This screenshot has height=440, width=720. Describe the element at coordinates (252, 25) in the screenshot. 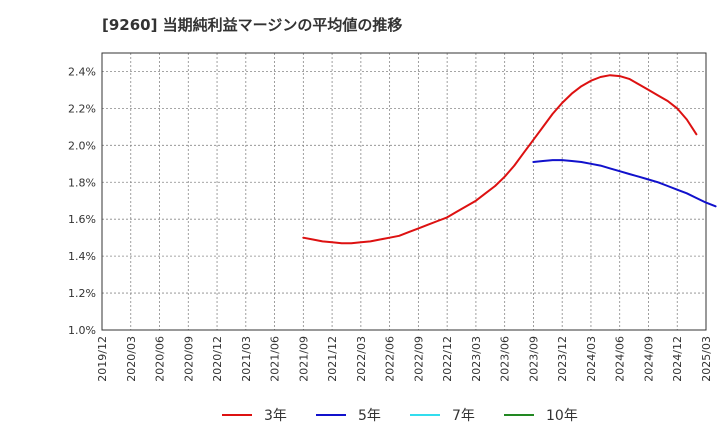

I see `chart-title: [9260] 当期純利益マージンの平均値の推移` at that location.